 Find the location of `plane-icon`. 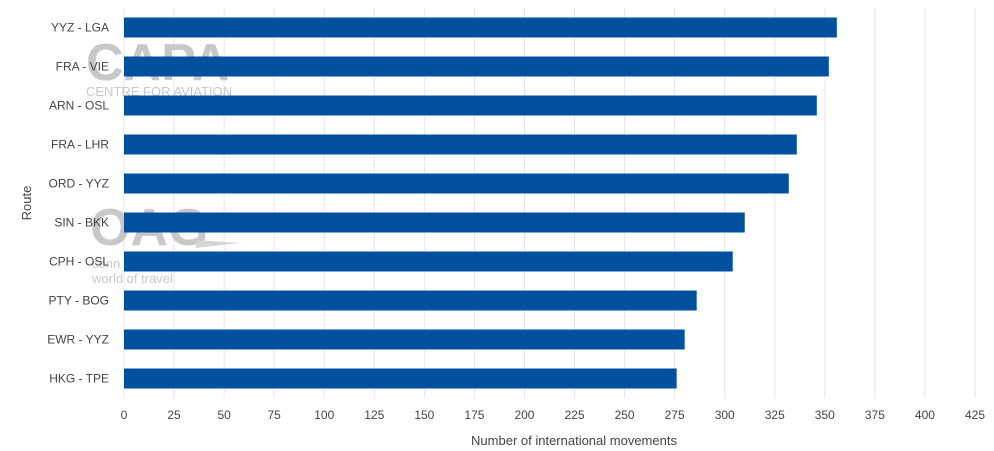

plane-icon is located at coordinates (218, 244).